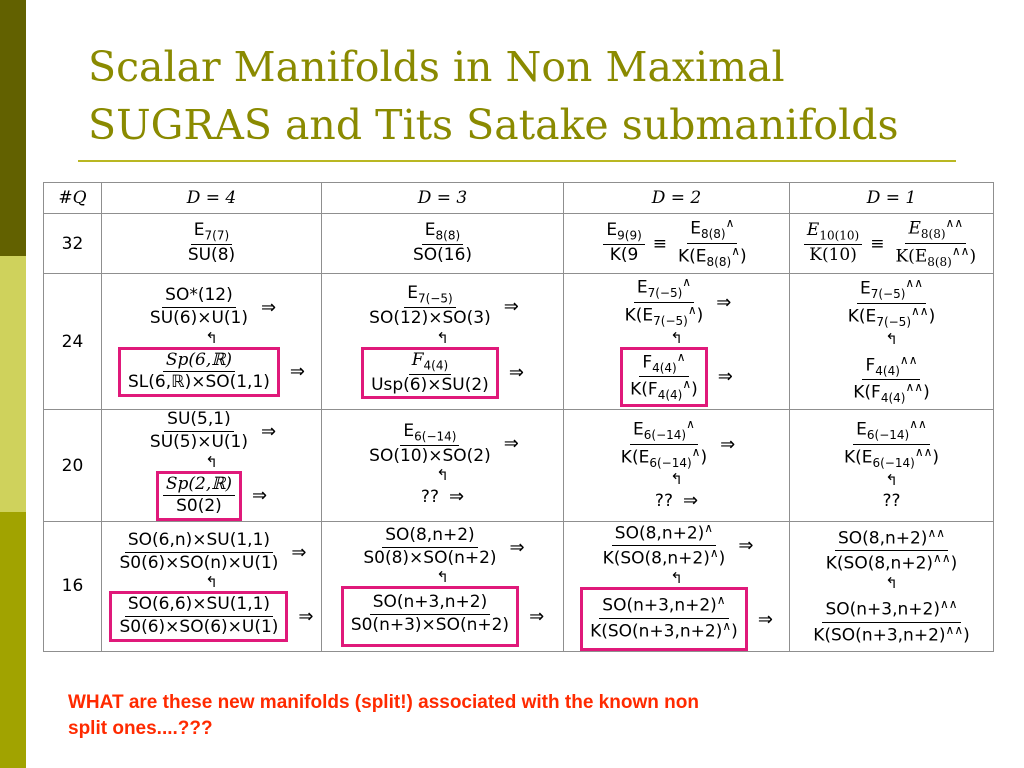  I want to click on q-value: 24, so click(72, 341).